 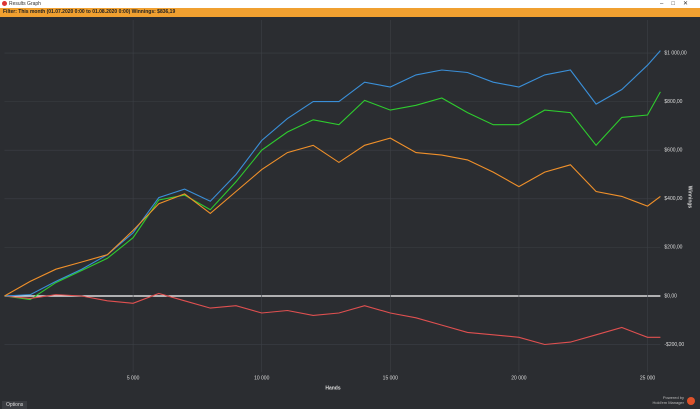 What do you see at coordinates (673, 397) in the screenshot?
I see `powered-by: Powered by` at bounding box center [673, 397].